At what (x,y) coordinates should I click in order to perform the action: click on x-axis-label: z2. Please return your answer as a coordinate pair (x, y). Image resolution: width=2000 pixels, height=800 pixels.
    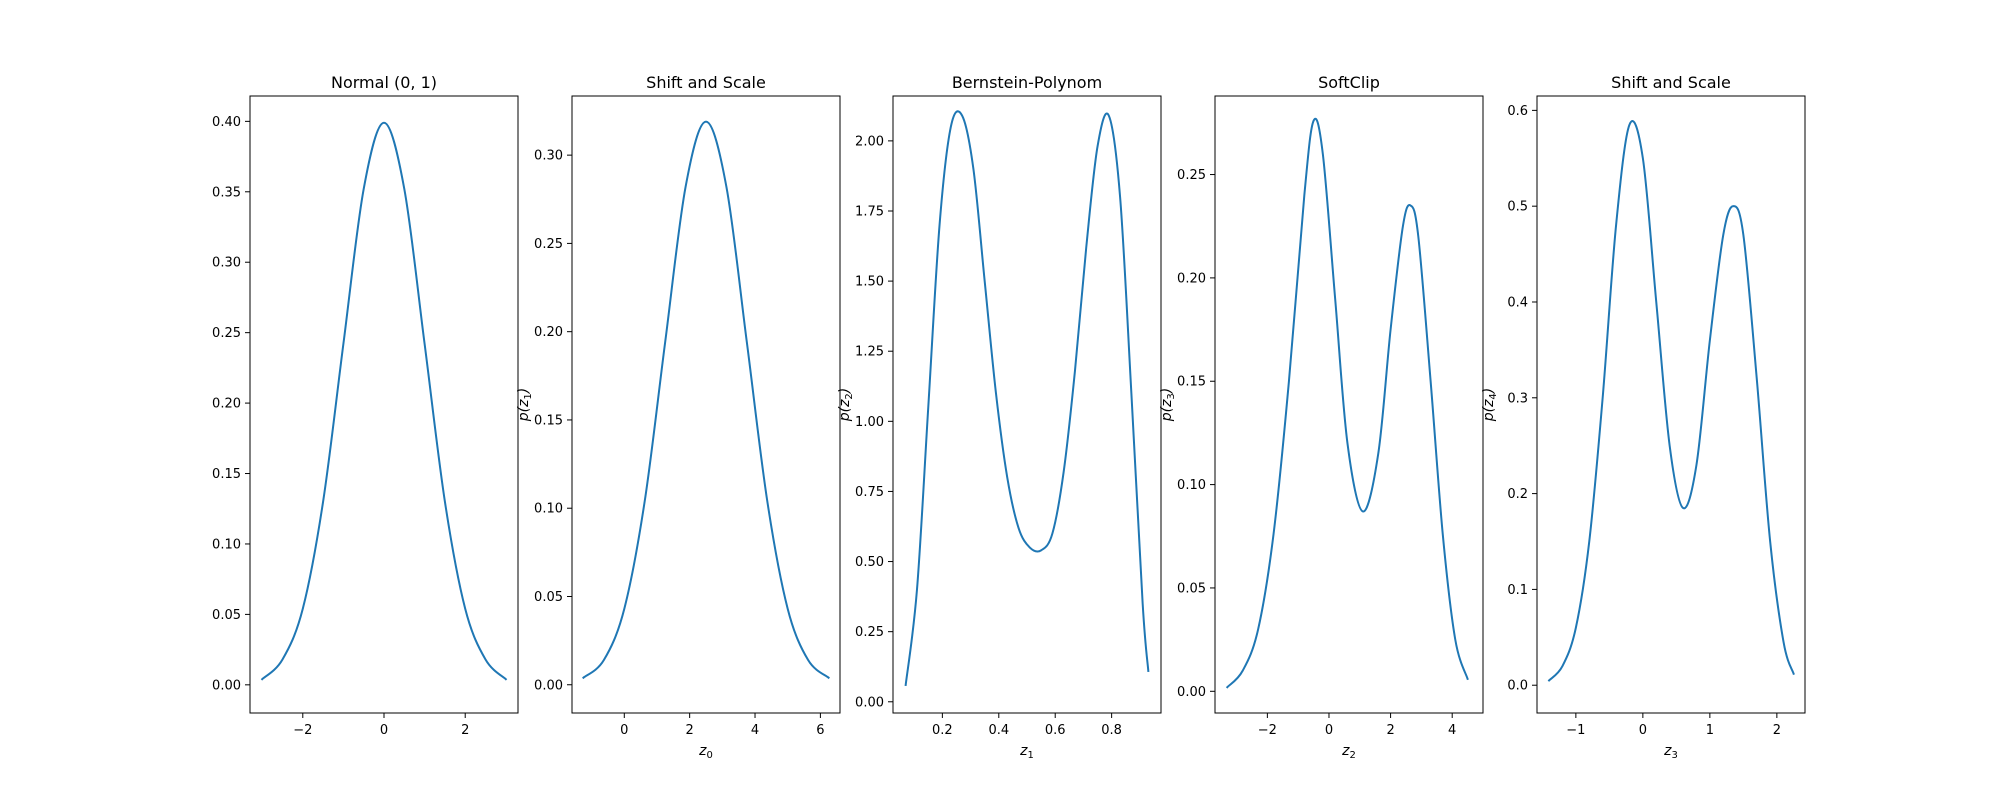
    Looking at the image, I should click on (1348, 752).